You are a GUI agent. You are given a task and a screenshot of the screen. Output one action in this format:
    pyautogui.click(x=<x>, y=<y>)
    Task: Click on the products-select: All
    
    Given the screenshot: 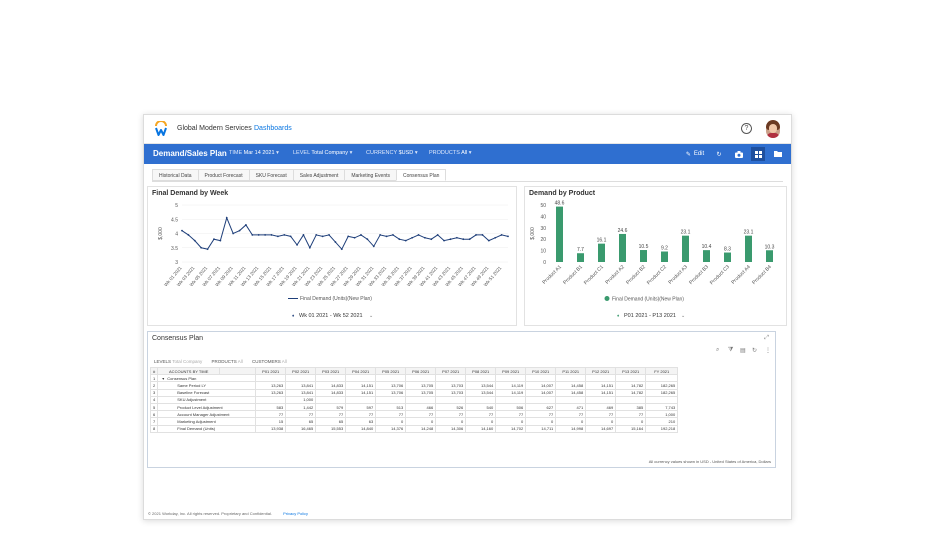 What is the action you would take?
    pyautogui.click(x=240, y=361)
    